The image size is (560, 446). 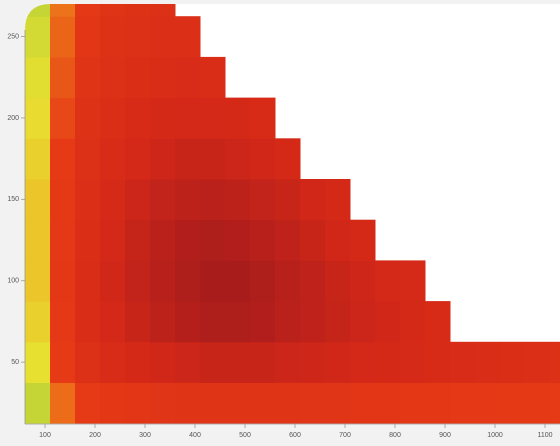 I want to click on y-tick-label: 250, so click(x=13, y=36).